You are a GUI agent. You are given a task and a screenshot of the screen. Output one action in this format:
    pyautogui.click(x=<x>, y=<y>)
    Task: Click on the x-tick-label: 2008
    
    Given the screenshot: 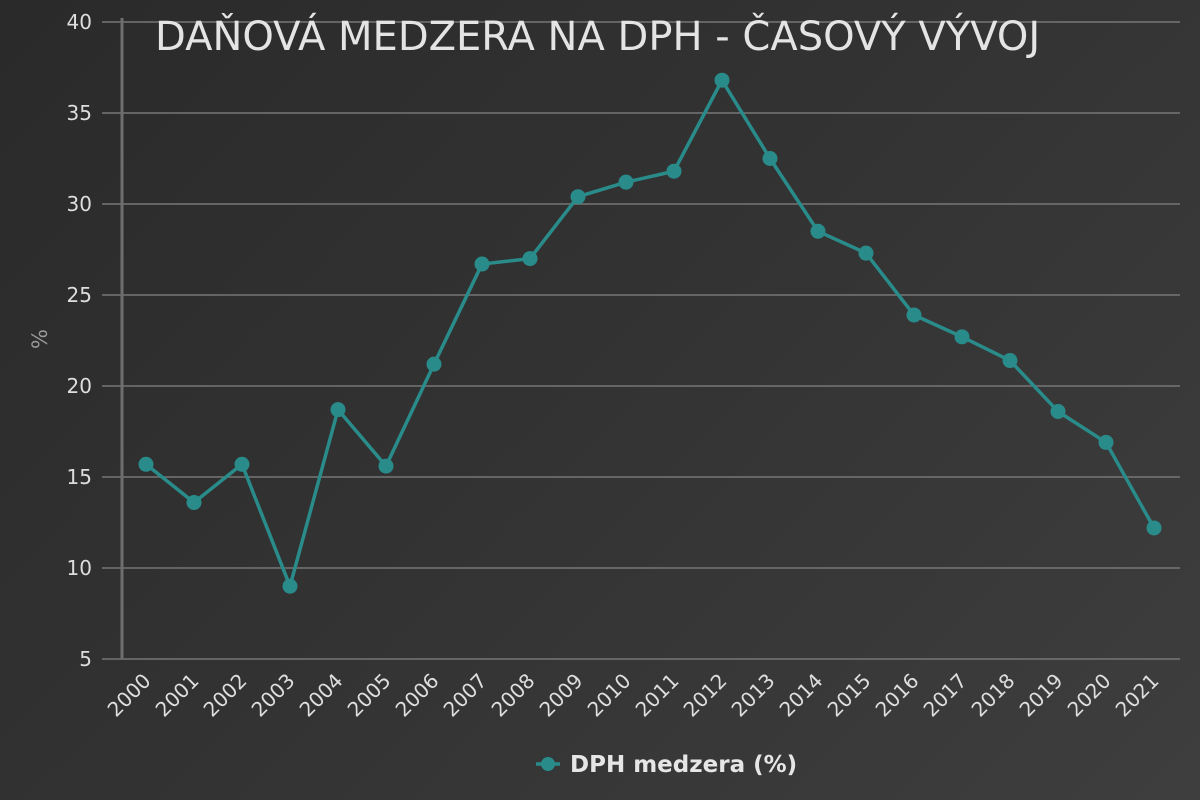 What is the action you would take?
    pyautogui.click(x=513, y=695)
    